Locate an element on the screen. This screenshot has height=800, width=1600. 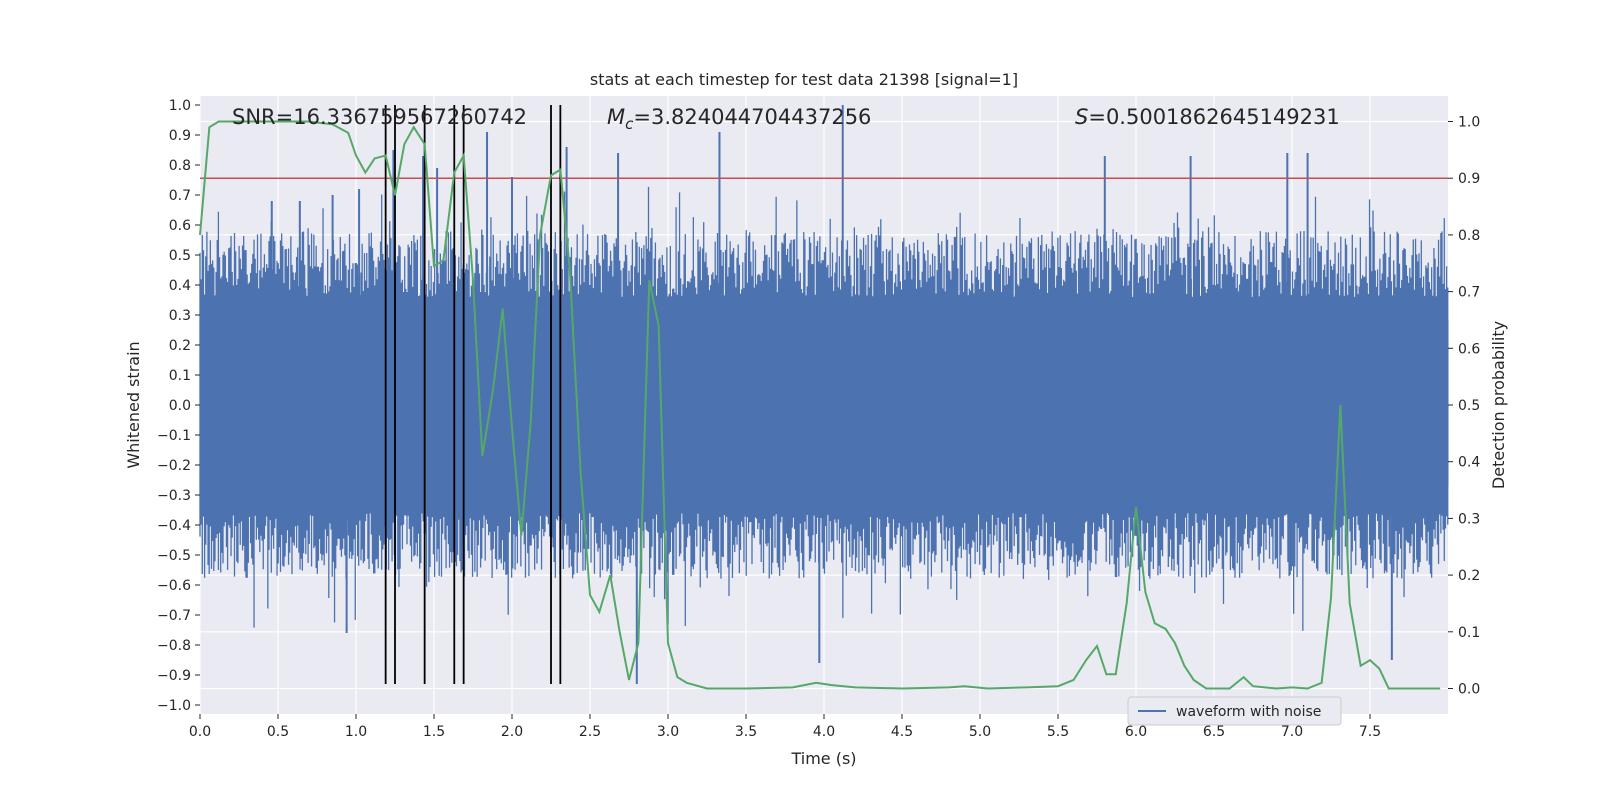
y-tick-label: 0.5 is located at coordinates (180, 256).